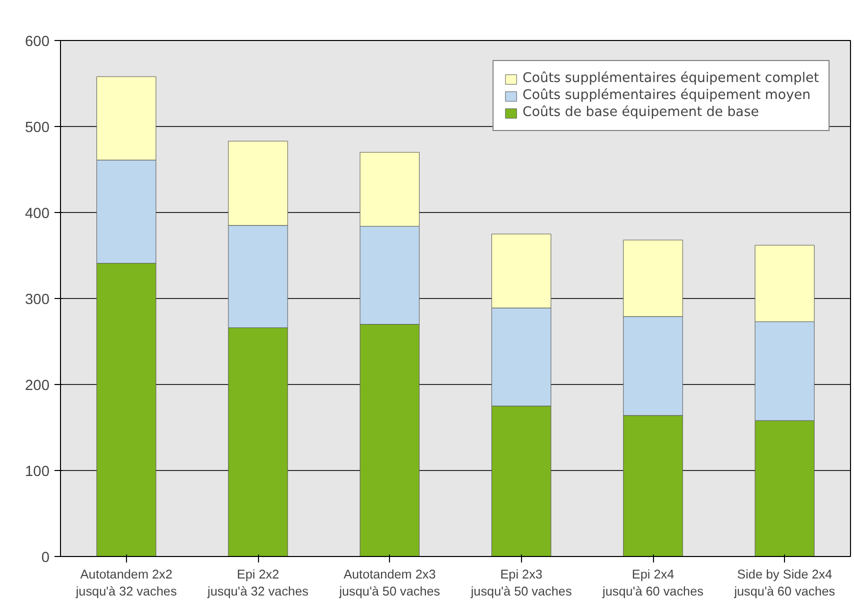 The width and height of the screenshot is (854, 601). I want to click on legend-label: Coûts supplémentaires équipement moyen, so click(666, 95).